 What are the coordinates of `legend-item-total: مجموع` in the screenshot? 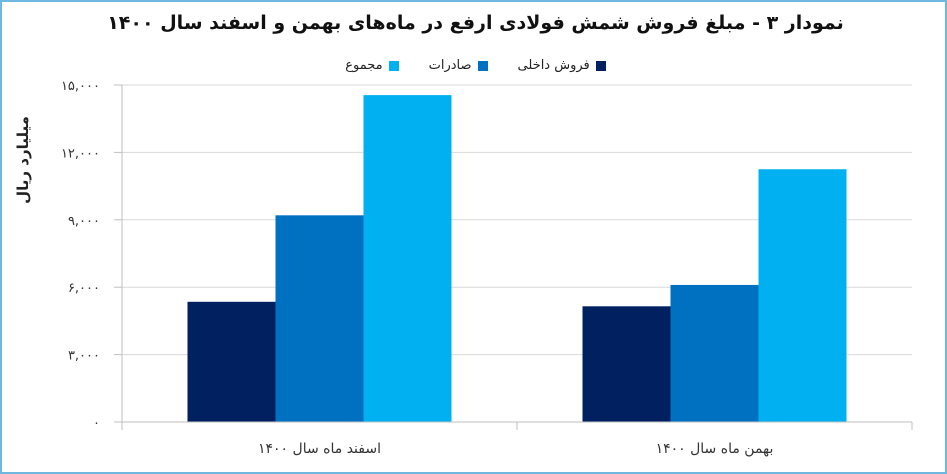 It's located at (372, 65).